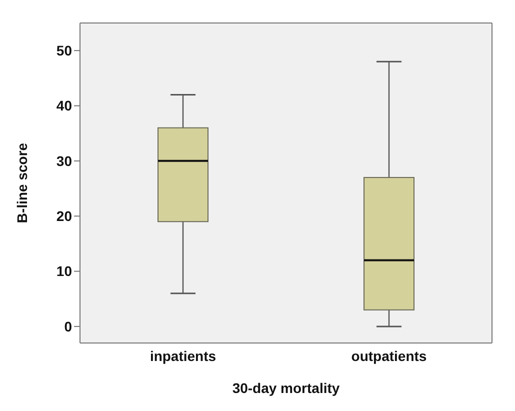 Image resolution: width=515 pixels, height=411 pixels. What do you see at coordinates (64, 160) in the screenshot?
I see `y-tick-label: 30` at bounding box center [64, 160].